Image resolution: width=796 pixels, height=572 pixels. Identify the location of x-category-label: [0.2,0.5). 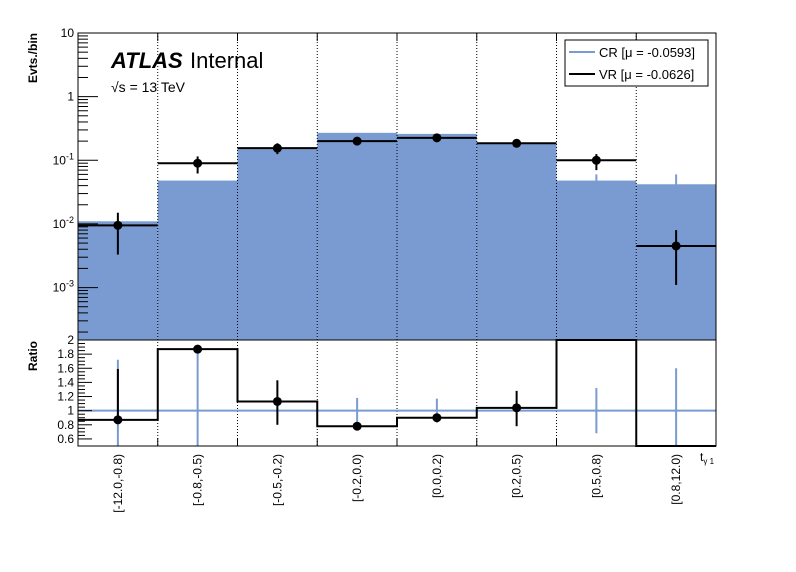
(517, 476).